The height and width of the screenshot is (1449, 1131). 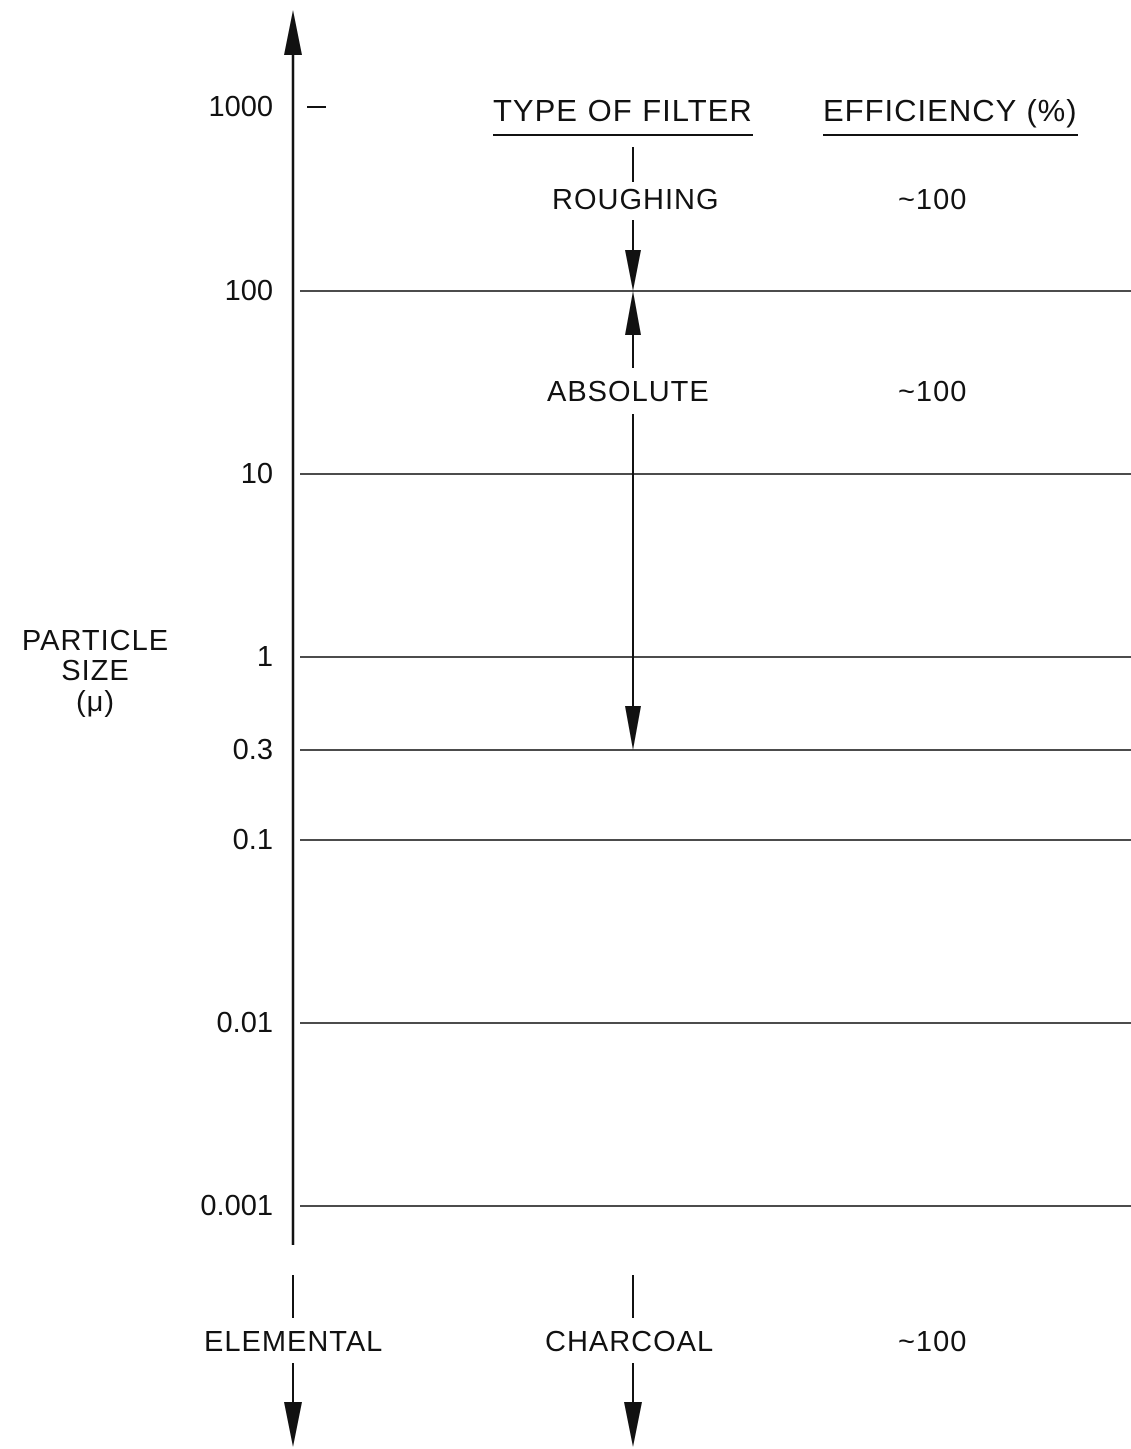 What do you see at coordinates (252, 840) in the screenshot?
I see `tick-label-0-1: 0.1` at bounding box center [252, 840].